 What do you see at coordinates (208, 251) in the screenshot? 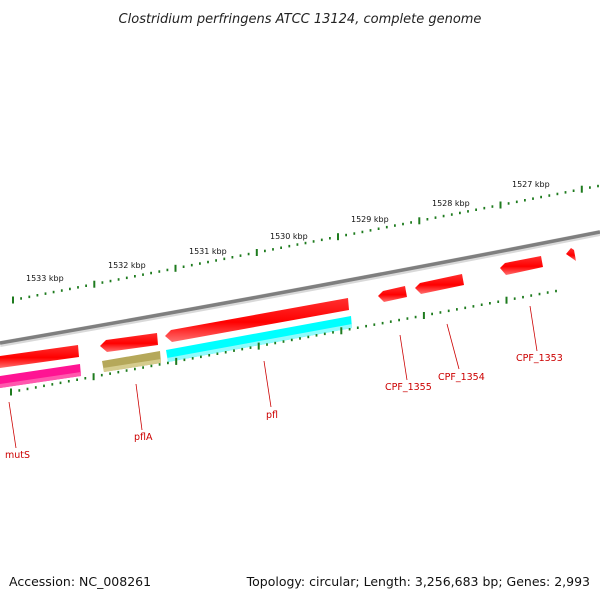
I see `kbp-label-1531: 1531 kbp` at bounding box center [208, 251].